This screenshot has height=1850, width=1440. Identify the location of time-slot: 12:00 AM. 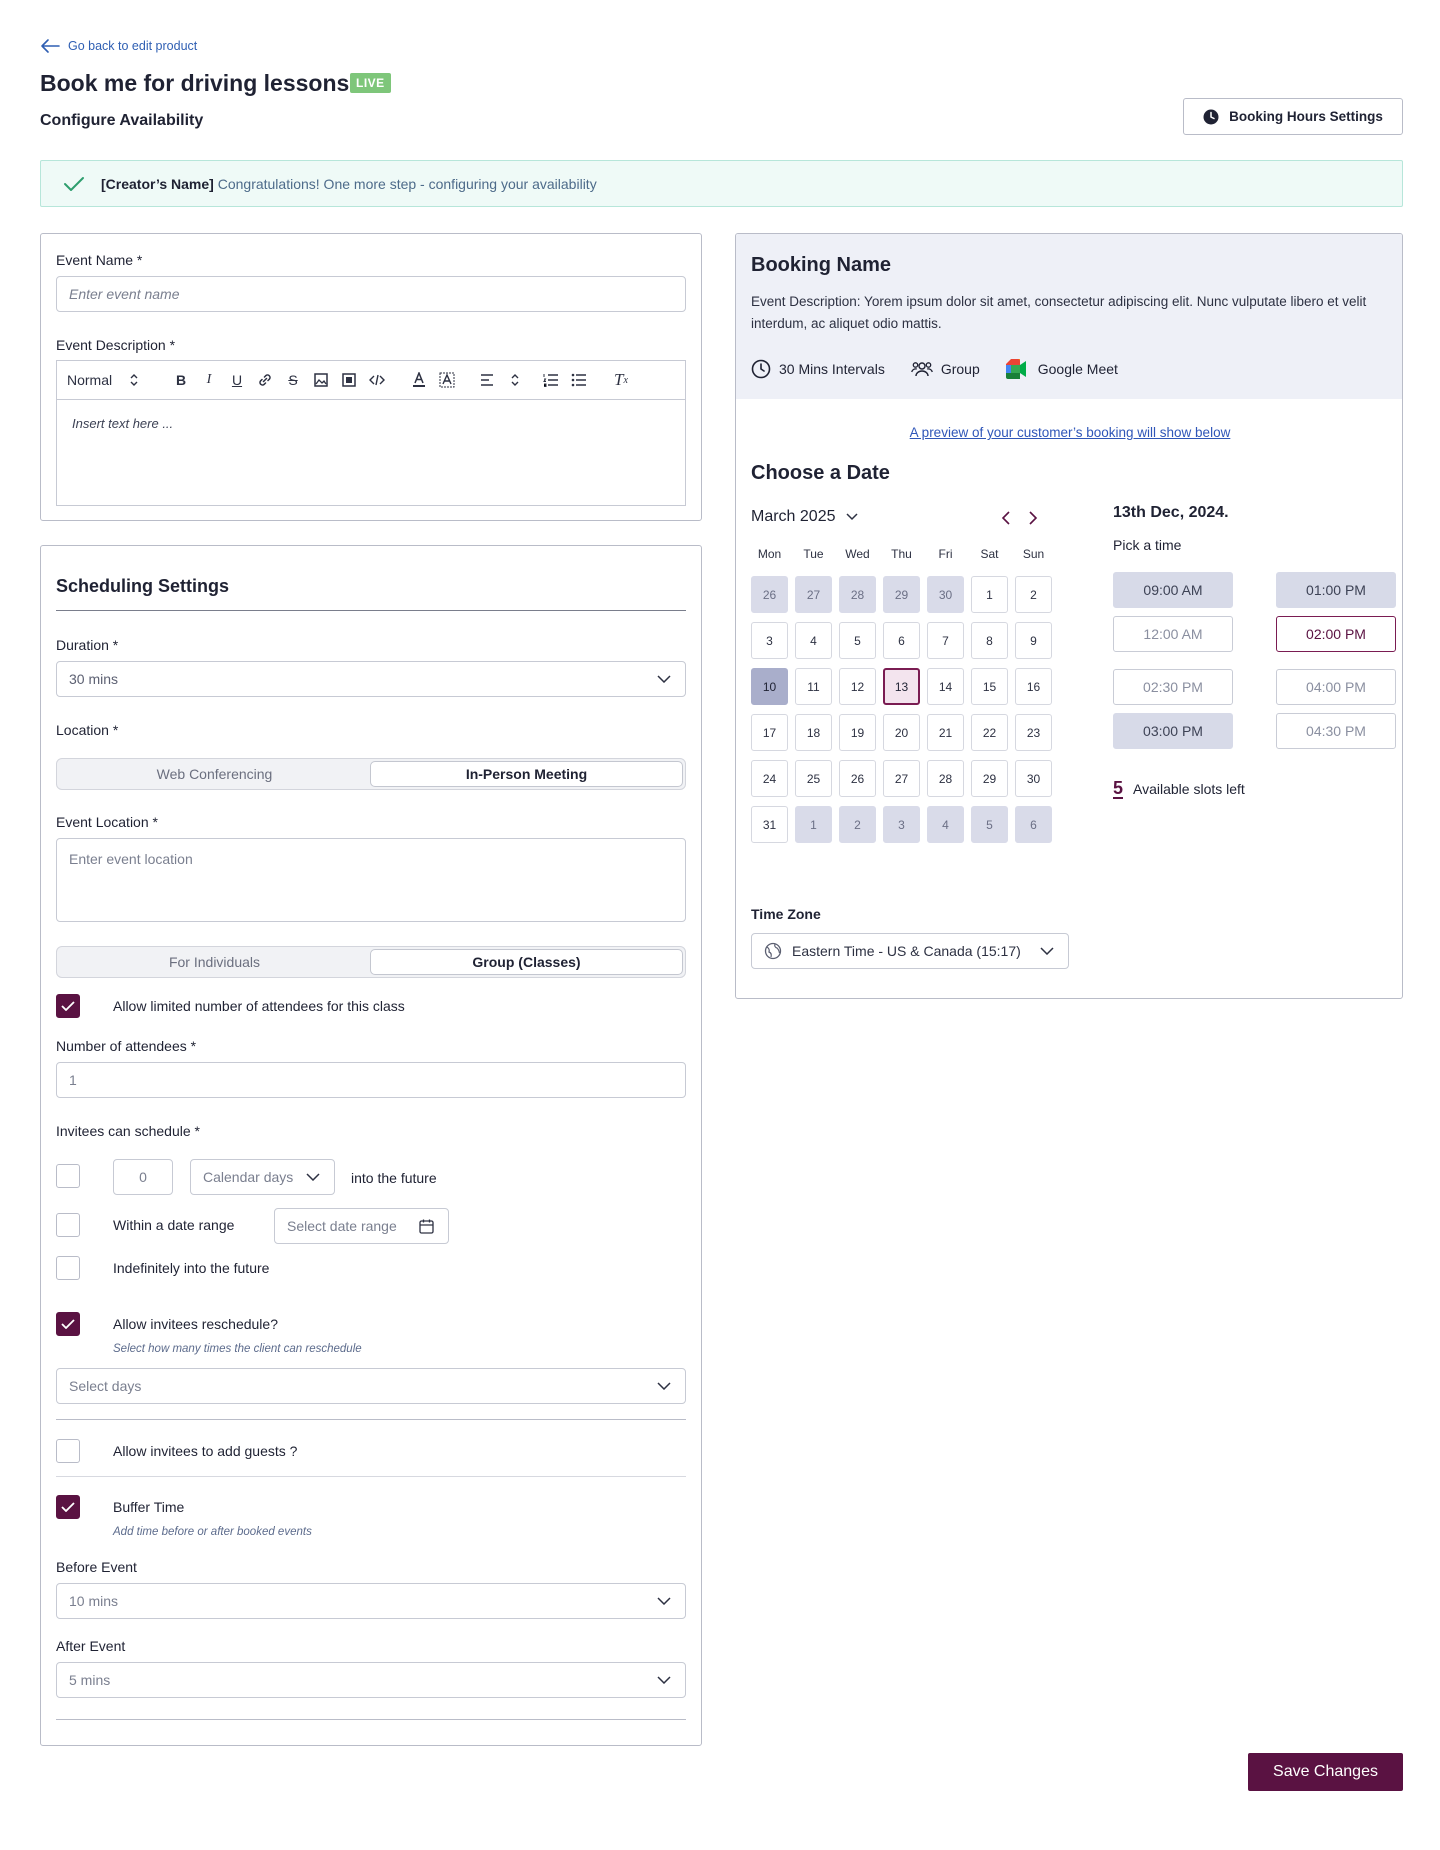
(1173, 634).